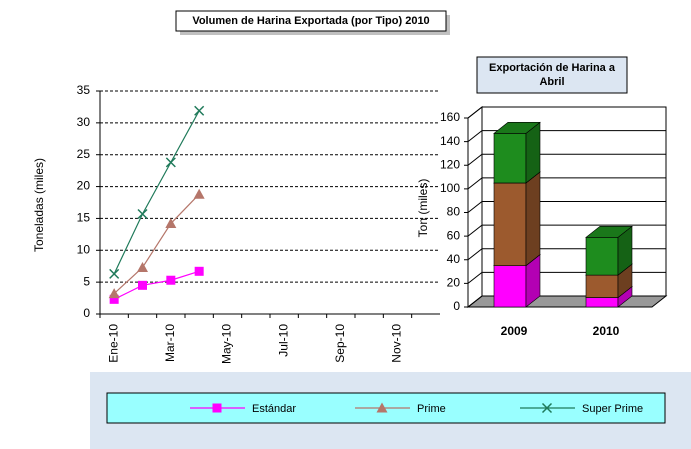 This screenshot has height=449, width=691. Describe the element at coordinates (533, 219) in the screenshot. I see `bar-side` at that location.